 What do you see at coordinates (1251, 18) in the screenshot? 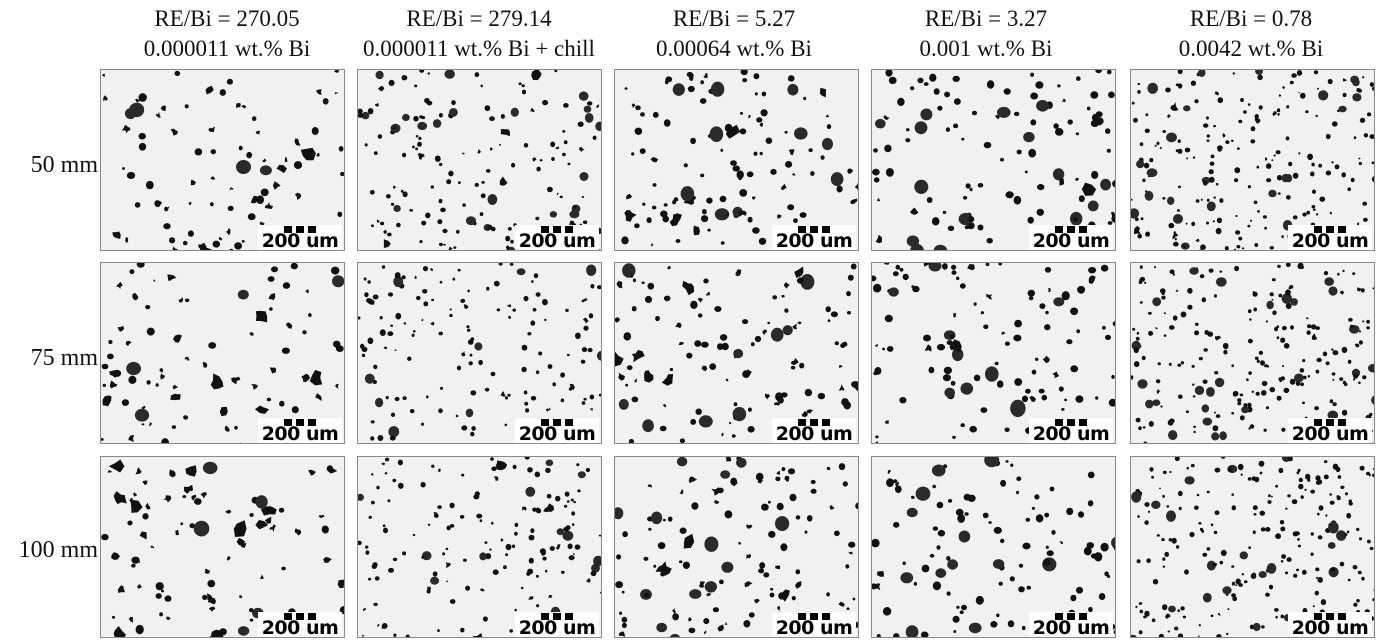
I see `column-title-5: RE/Bi = 0.78` at bounding box center [1251, 18].